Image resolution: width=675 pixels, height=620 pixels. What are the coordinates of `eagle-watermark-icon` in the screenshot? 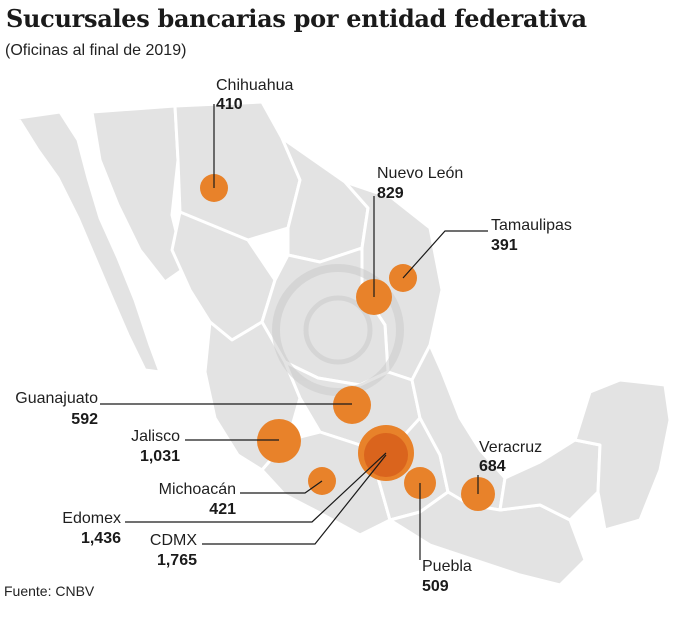 It's located at (338, 330).